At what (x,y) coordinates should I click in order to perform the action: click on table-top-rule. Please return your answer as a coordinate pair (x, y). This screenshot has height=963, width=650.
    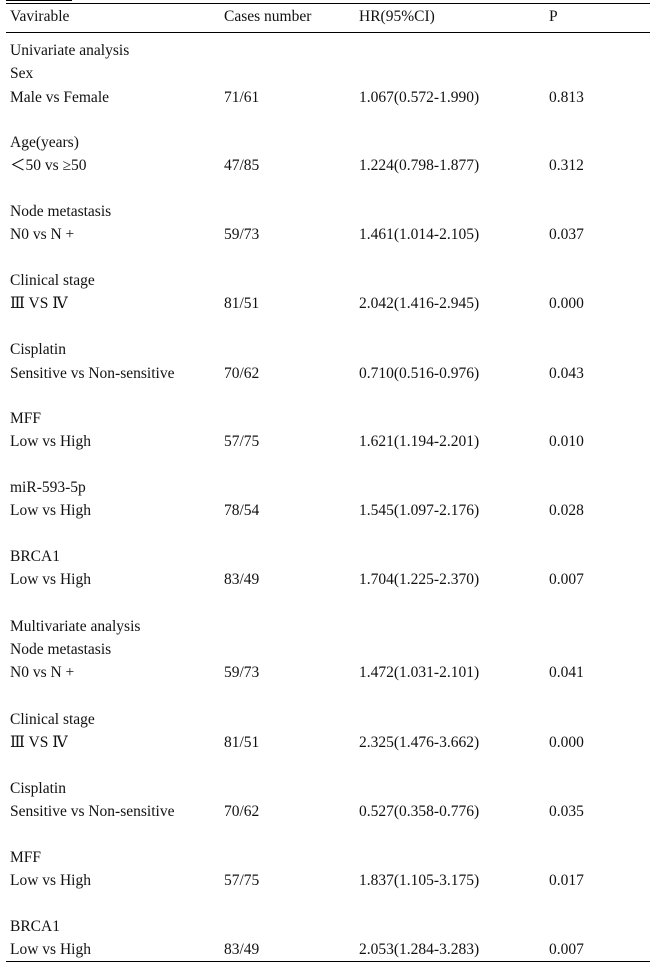
    Looking at the image, I should click on (328, 3).